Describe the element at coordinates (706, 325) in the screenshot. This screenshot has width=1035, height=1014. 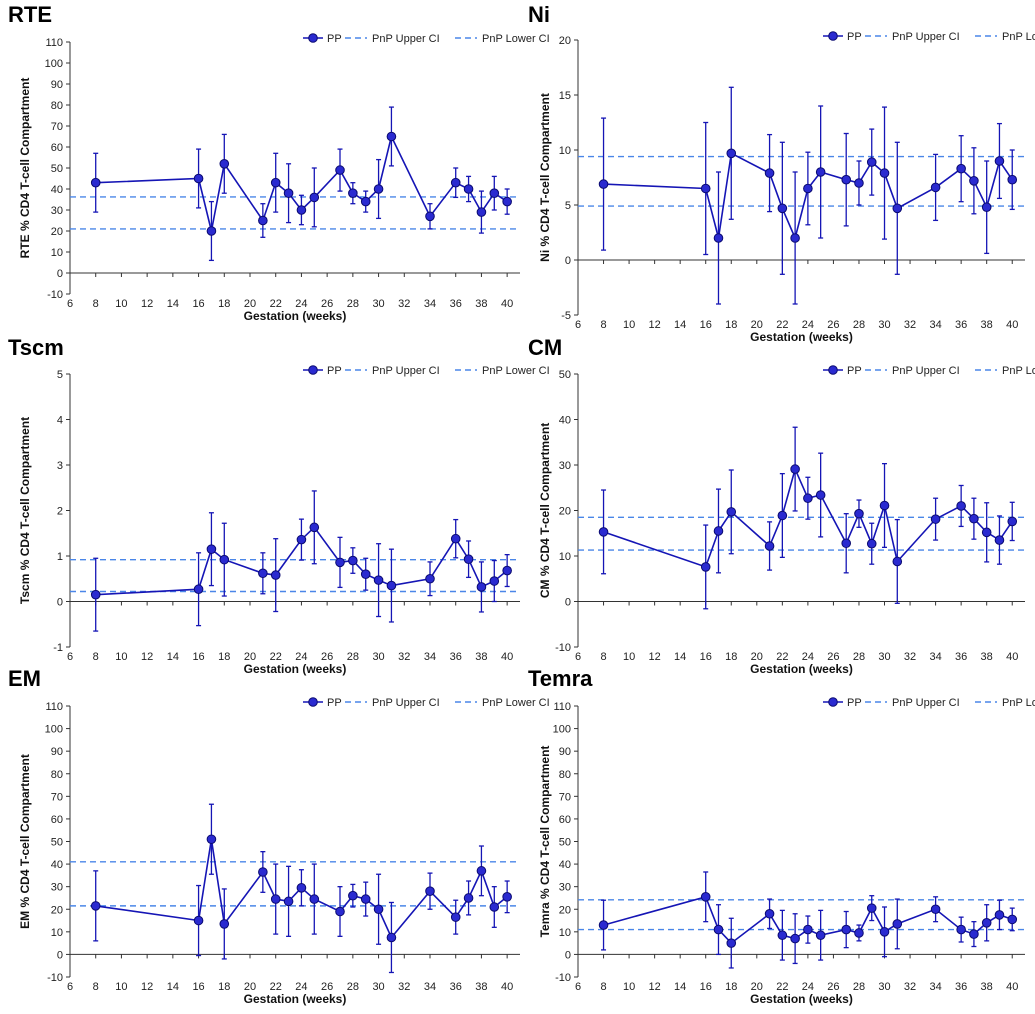
I see `x-tick-label: 16` at that location.